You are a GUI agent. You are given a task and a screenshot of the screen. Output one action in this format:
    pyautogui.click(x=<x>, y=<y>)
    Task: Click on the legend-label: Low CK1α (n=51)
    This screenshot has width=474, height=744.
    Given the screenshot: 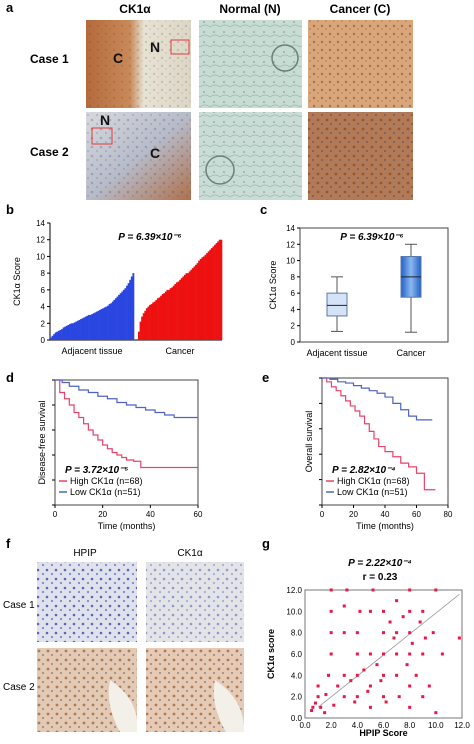 What is the action you would take?
    pyautogui.click(x=372, y=492)
    